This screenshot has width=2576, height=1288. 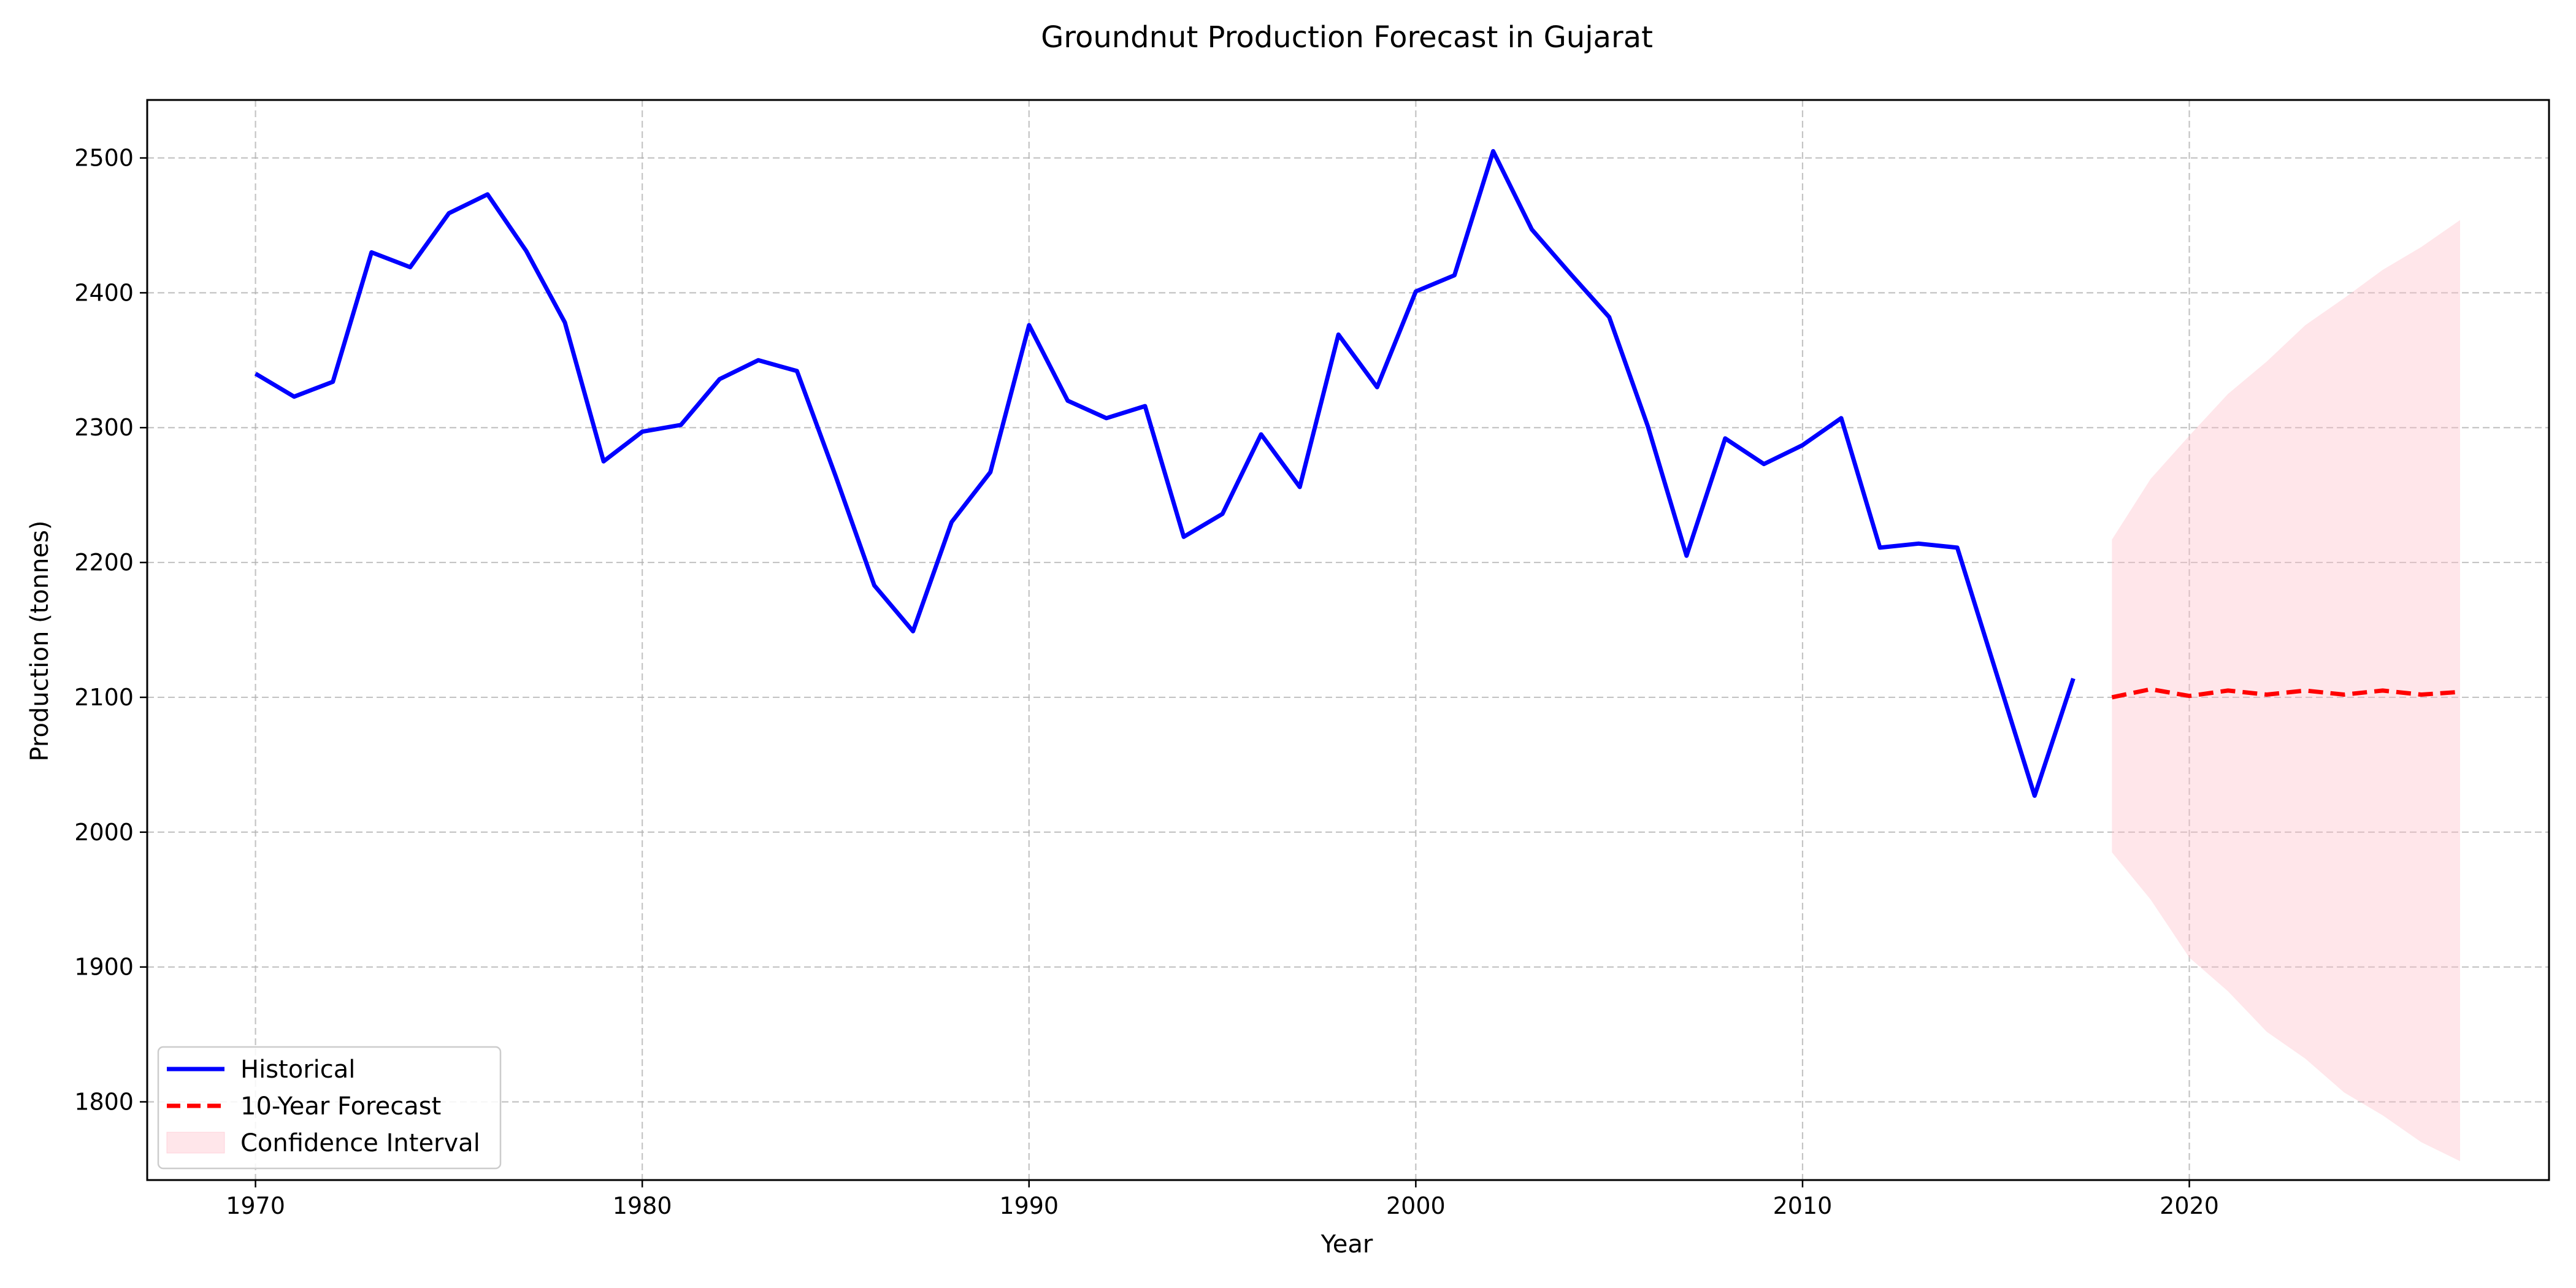 What do you see at coordinates (104, 427) in the screenshot?
I see `y-tick-label: 2300` at bounding box center [104, 427].